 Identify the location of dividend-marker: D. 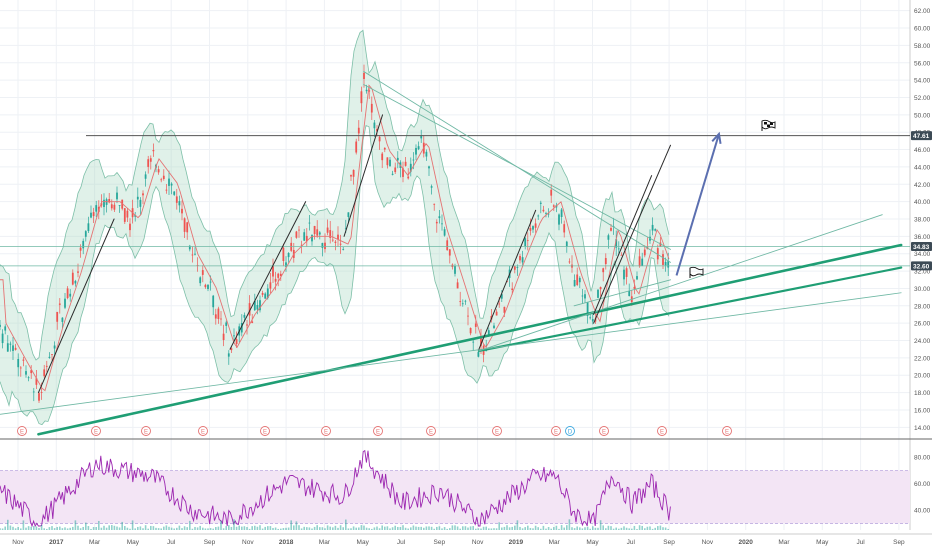
(570, 431).